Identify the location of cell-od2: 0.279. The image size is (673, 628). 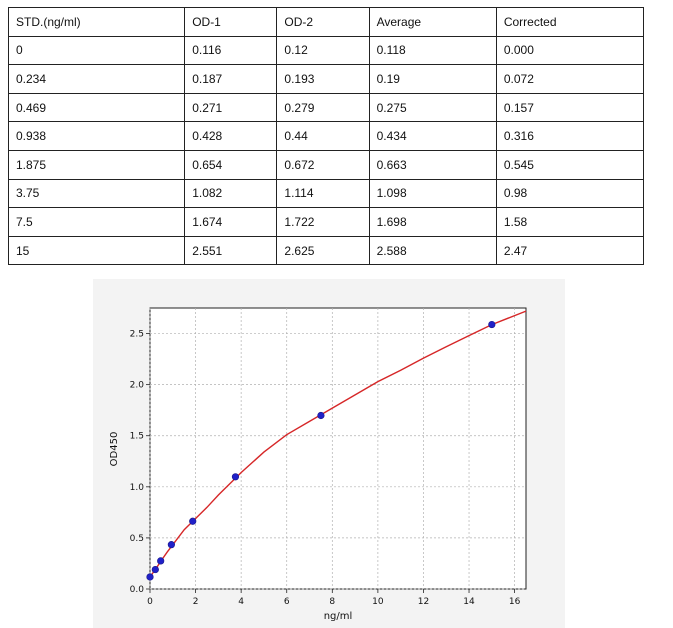
(323, 107).